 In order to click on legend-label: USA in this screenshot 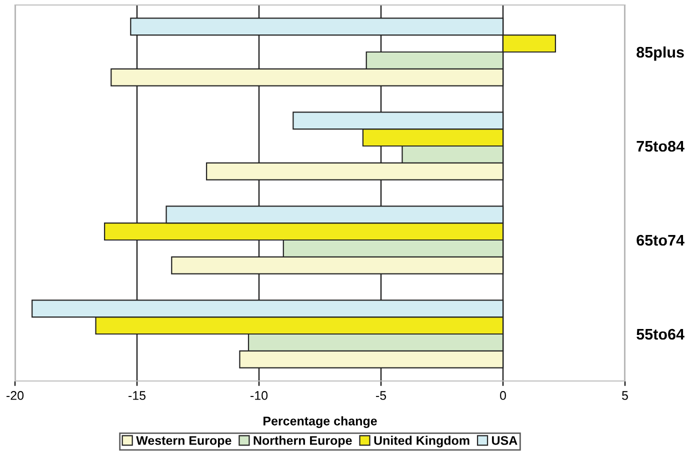, I will do `click(505, 440)`.